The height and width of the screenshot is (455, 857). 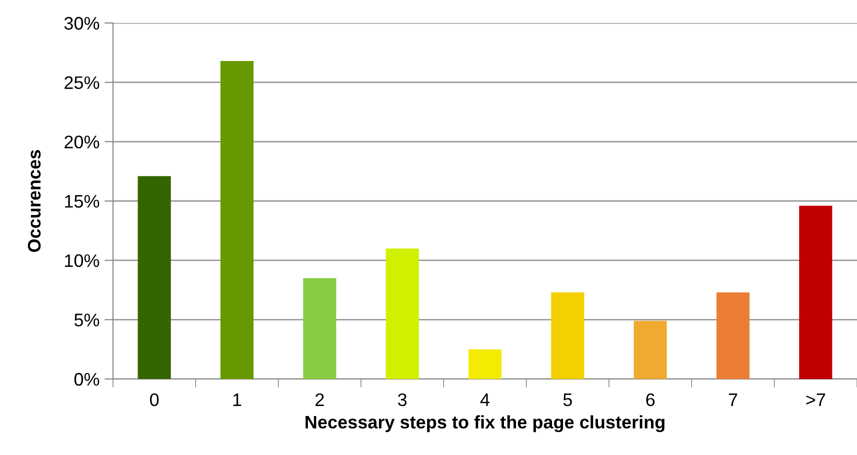 I want to click on y-axis-title: Occurences, so click(x=34, y=201).